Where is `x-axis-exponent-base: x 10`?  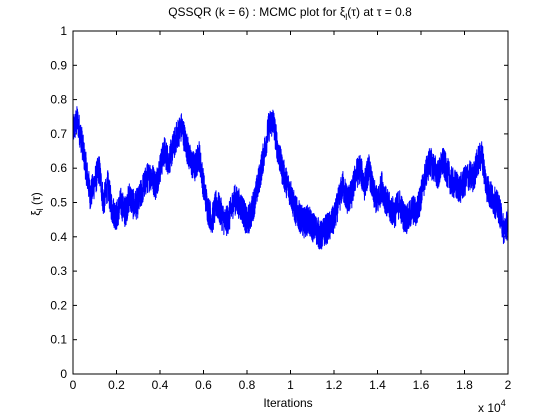
x-axis-exponent-base: x 10 is located at coordinates (489, 408).